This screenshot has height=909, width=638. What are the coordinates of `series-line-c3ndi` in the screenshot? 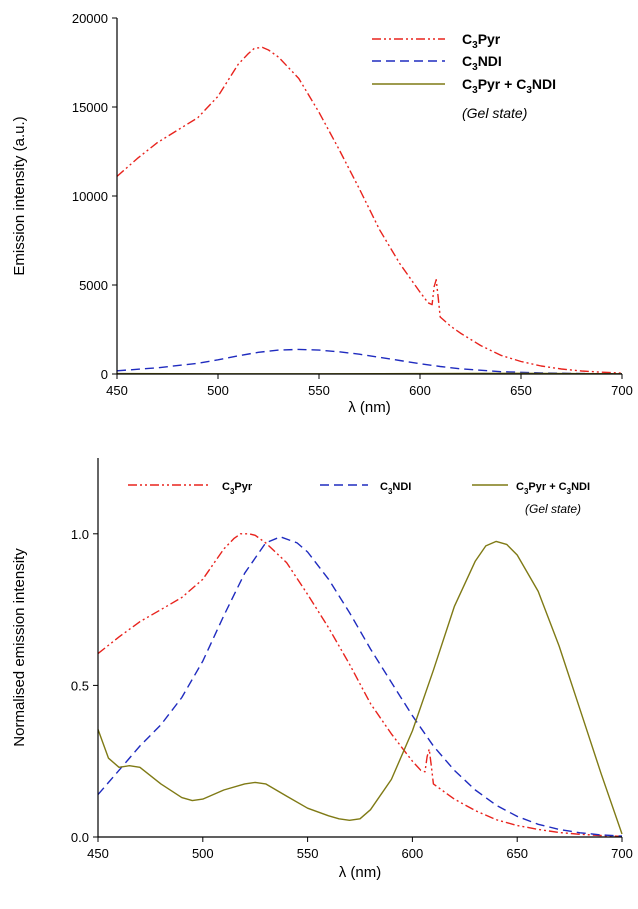 It's located at (369, 361).